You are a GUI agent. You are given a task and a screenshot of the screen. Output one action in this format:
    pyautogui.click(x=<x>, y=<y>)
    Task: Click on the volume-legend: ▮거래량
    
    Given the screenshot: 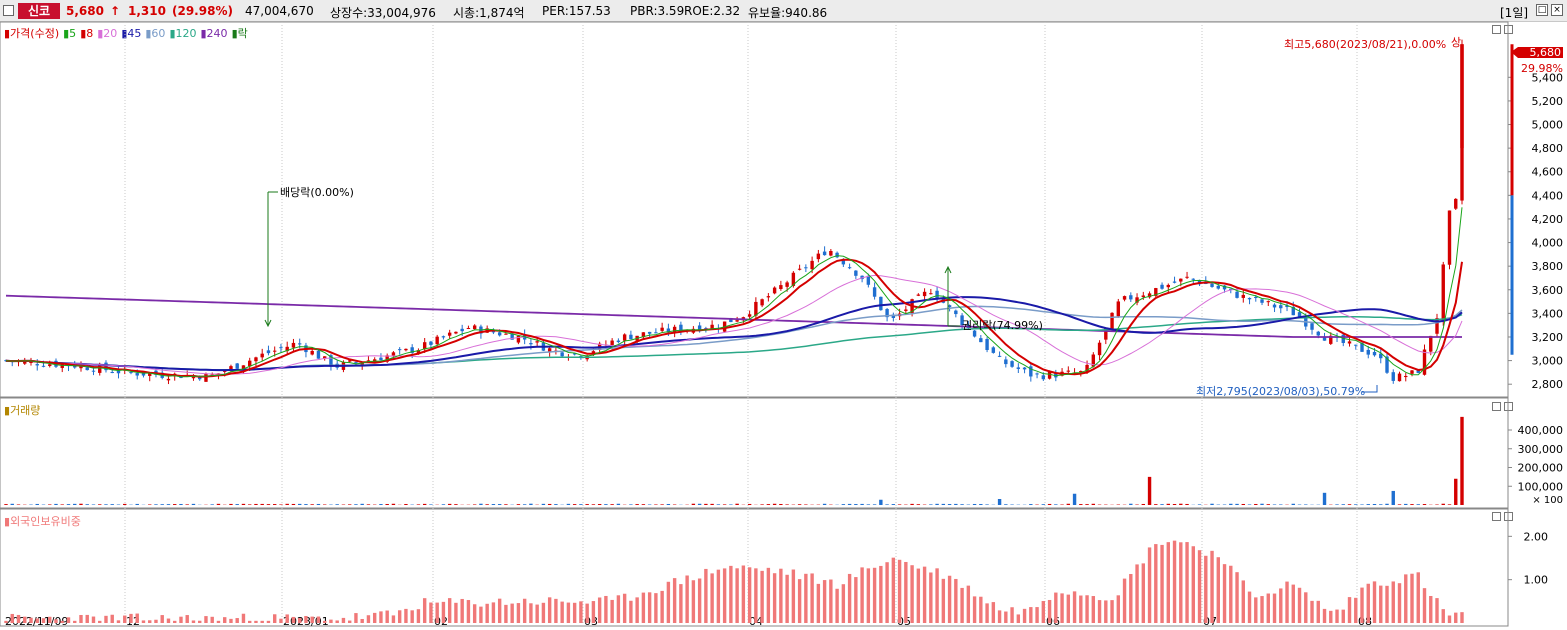 What is the action you would take?
    pyautogui.click(x=22, y=410)
    